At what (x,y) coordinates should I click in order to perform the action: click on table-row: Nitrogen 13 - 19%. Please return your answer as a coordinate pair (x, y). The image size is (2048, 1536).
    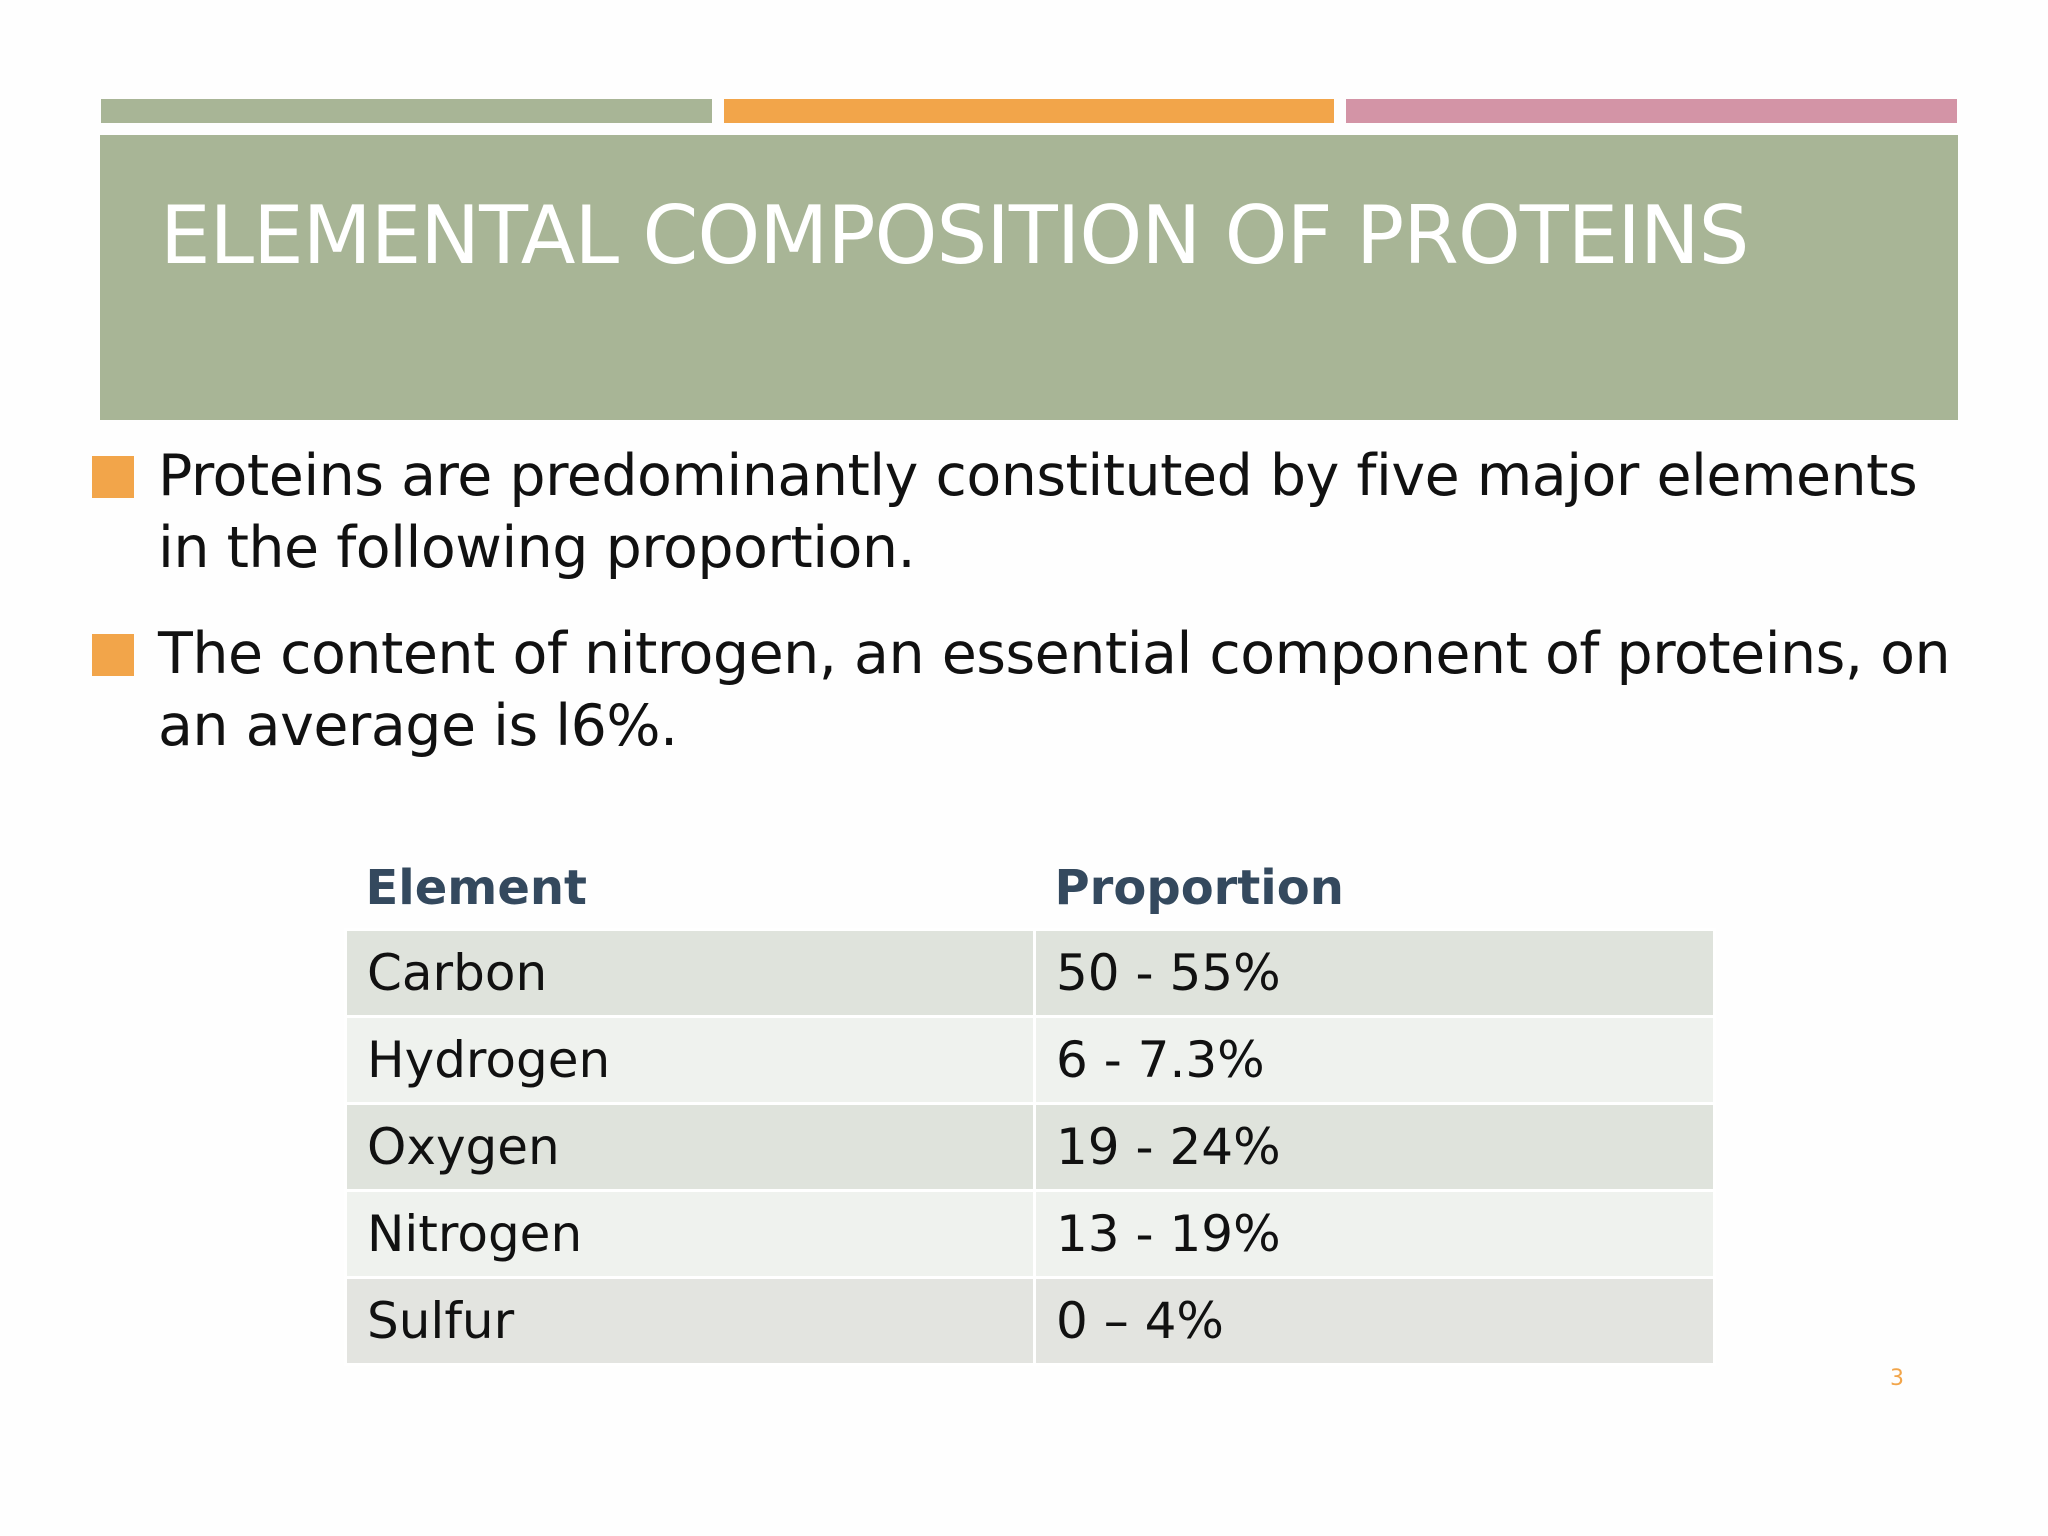
    Looking at the image, I should click on (1030, 1234).